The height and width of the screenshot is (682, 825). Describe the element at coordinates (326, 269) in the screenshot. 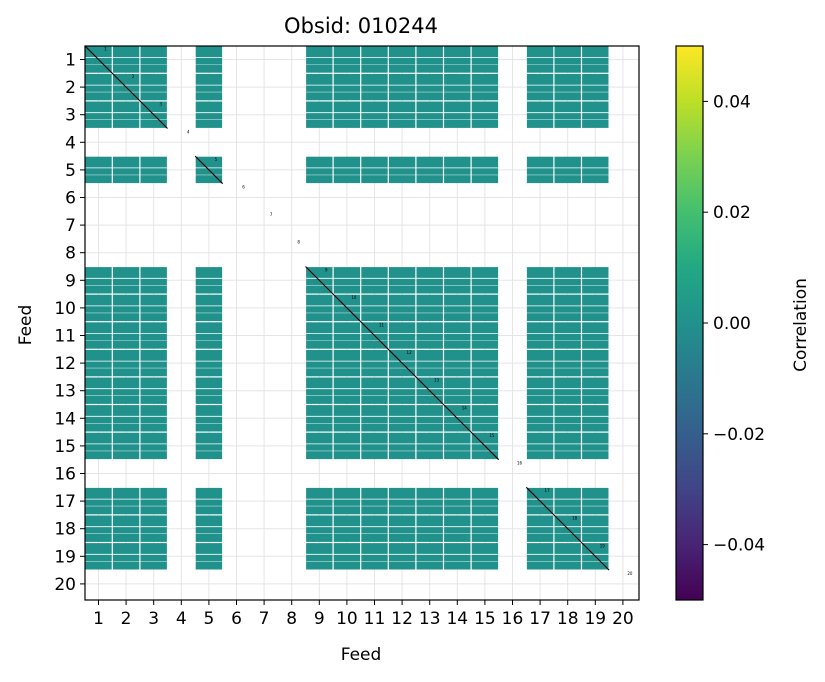

I see `diagonal-label: 9` at that location.